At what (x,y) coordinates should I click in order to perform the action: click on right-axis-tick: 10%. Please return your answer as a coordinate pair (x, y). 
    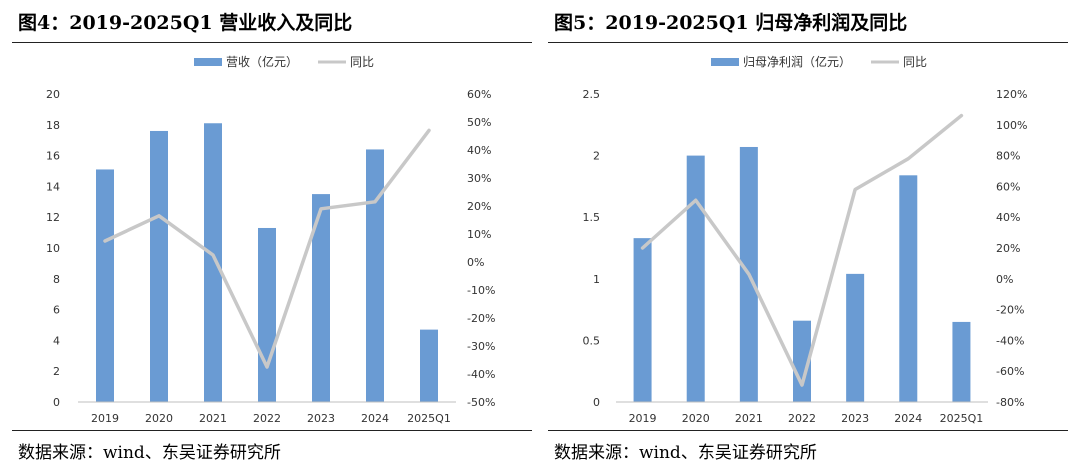
    Looking at the image, I should click on (479, 234).